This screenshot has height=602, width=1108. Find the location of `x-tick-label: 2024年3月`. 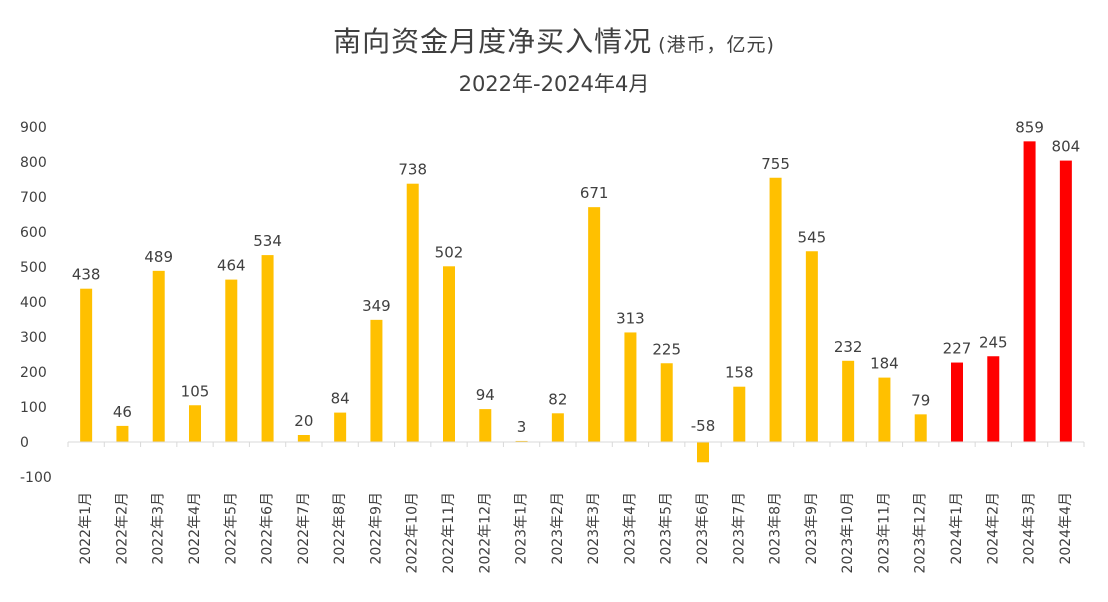

x-tick-label: 2024年3月 is located at coordinates (1030, 528).